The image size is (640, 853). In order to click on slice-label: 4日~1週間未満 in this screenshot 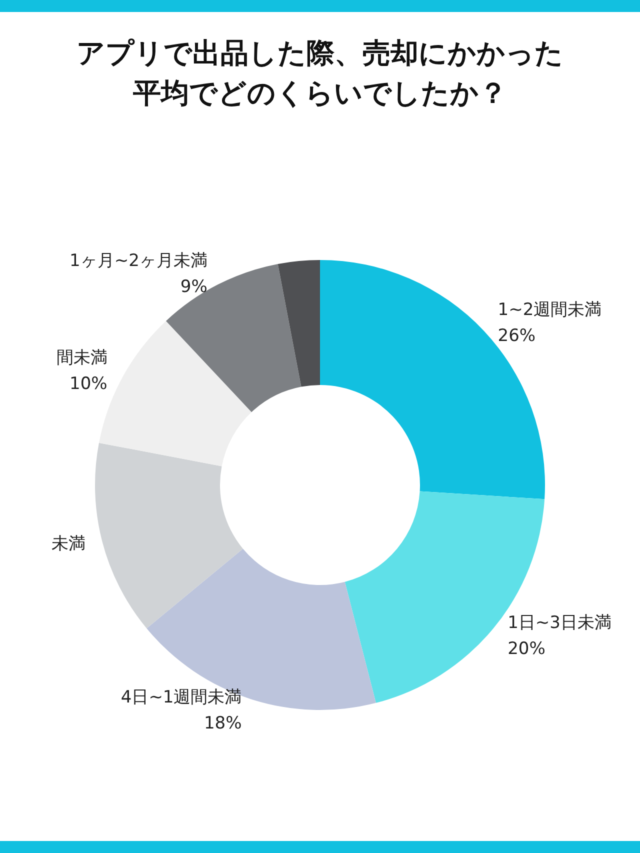, I will do `click(181, 697)`.